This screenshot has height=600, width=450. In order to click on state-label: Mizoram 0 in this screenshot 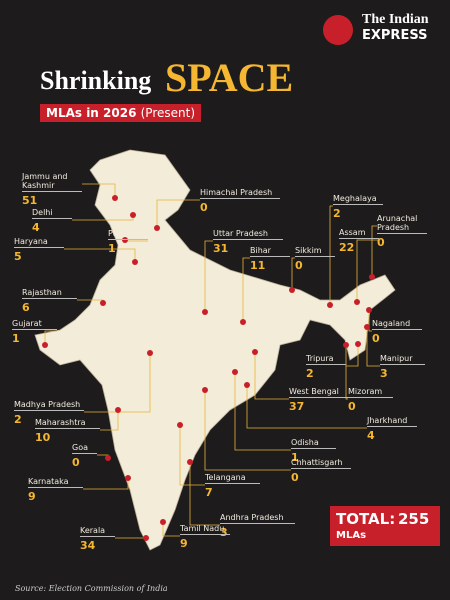, I will do `click(370, 400)`.